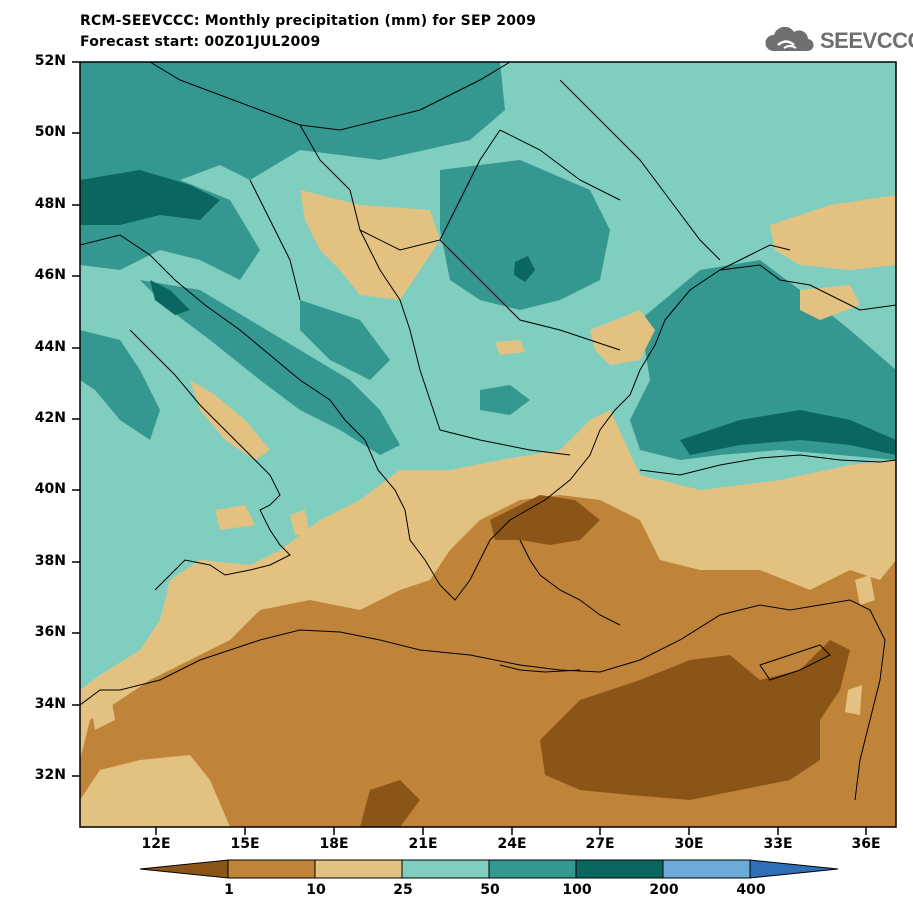 Image resolution: width=913 pixels, height=920 pixels. I want to click on colorbar-label: 25, so click(403, 890).